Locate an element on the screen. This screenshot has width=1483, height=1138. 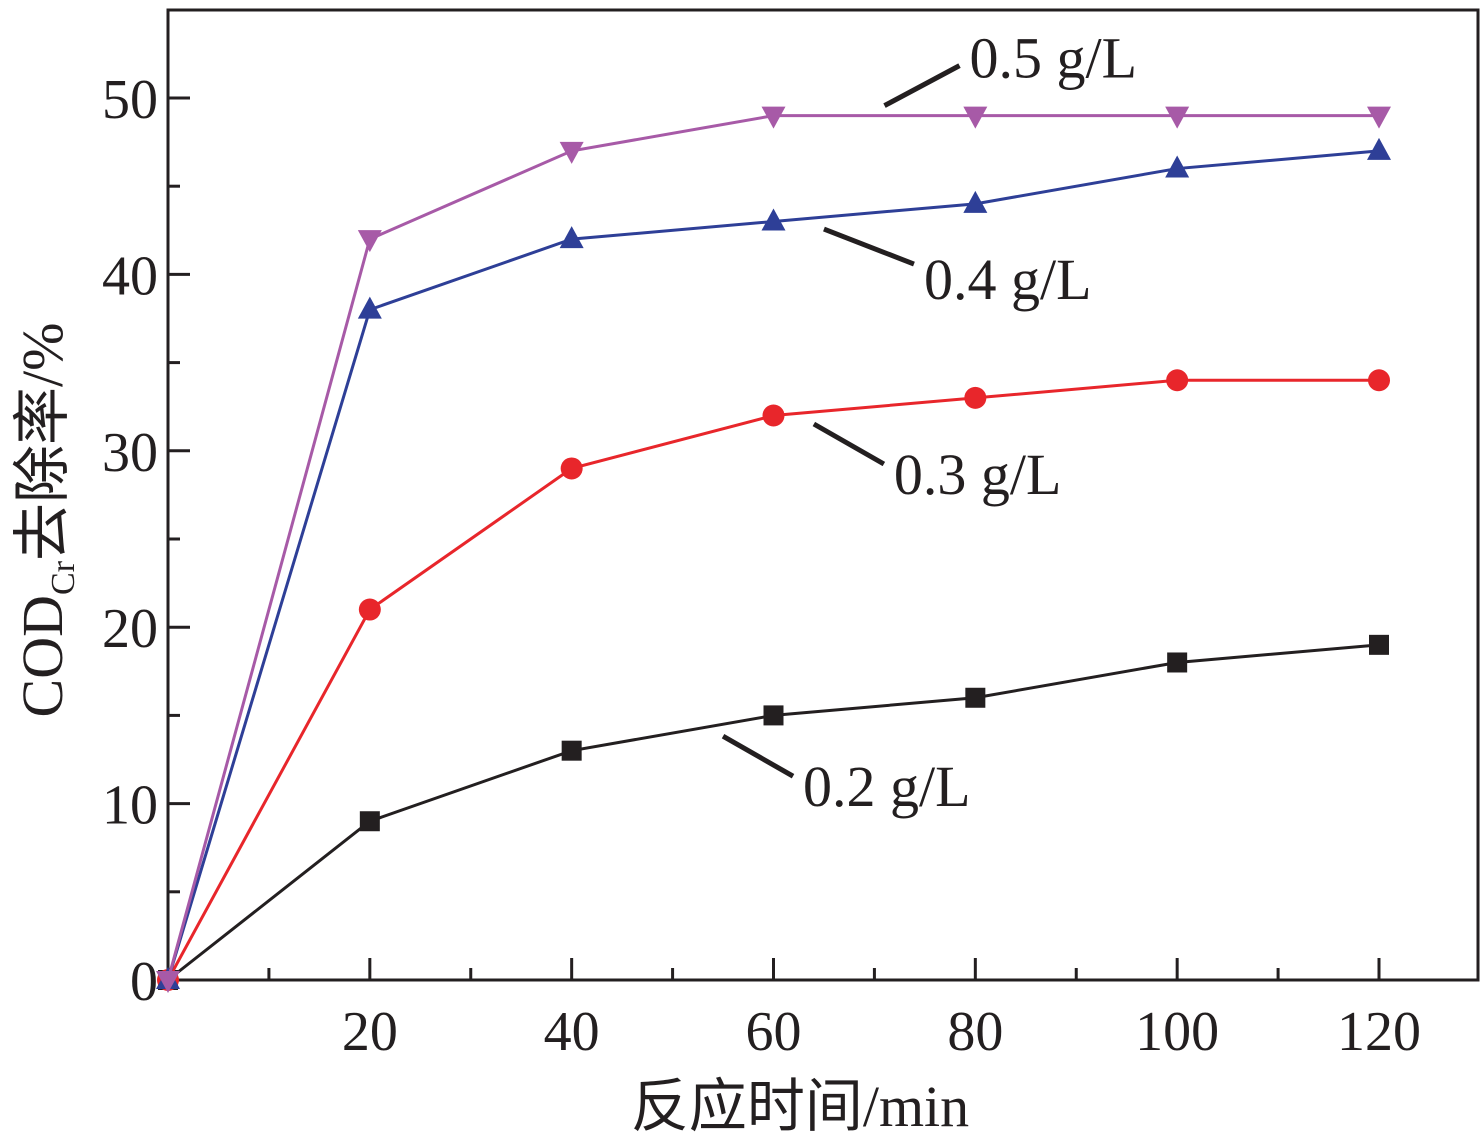
x-tick-label: 20 is located at coordinates (370, 1032).